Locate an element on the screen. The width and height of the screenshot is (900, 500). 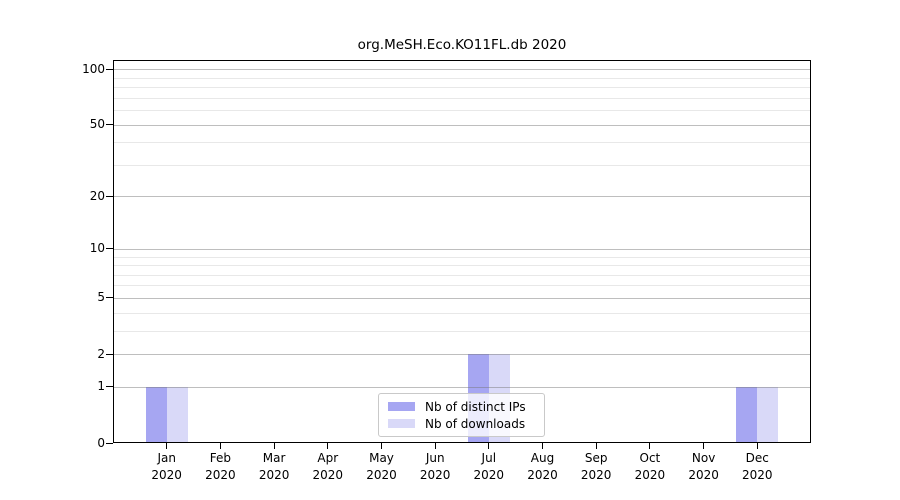
x-tick-label: Oct 2020 is located at coordinates (650, 466).